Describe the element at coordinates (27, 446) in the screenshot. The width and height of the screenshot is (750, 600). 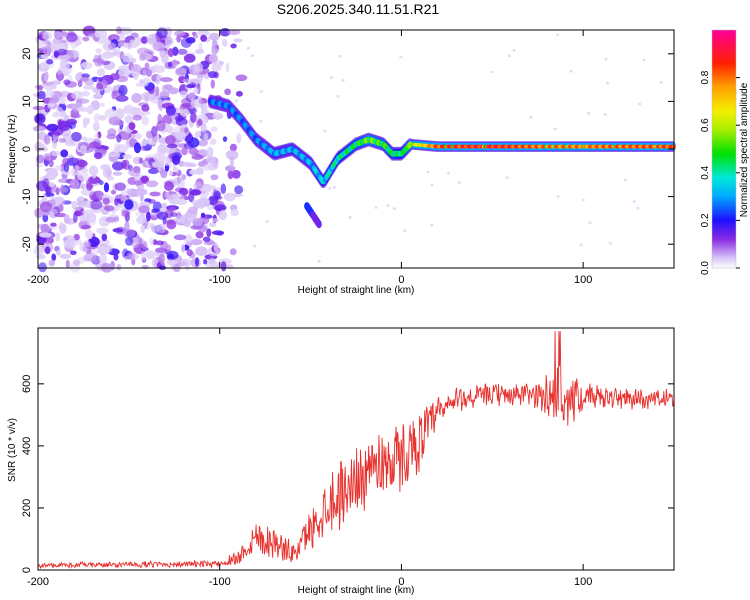
I see `y-tick-label: 400` at that location.